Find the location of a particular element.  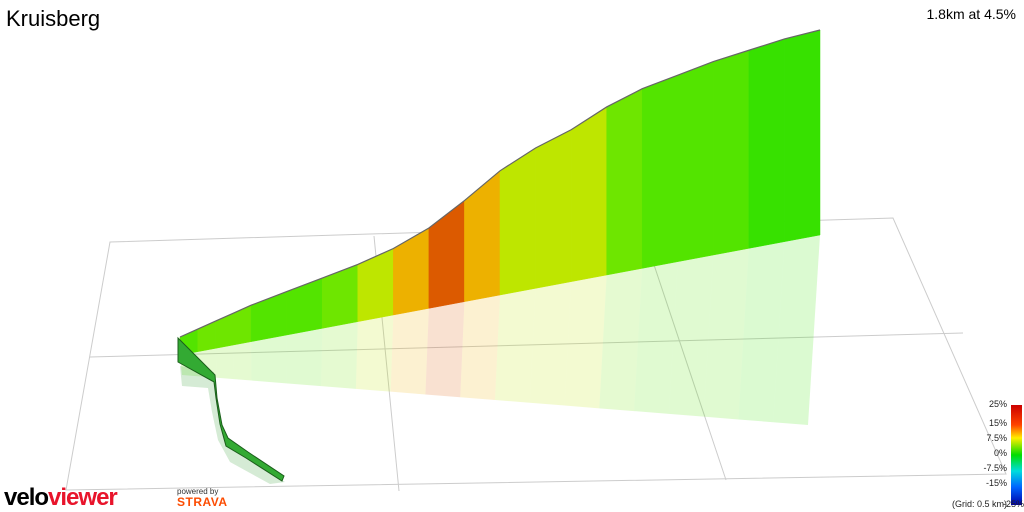

start-tail is located at coordinates (231, 410).